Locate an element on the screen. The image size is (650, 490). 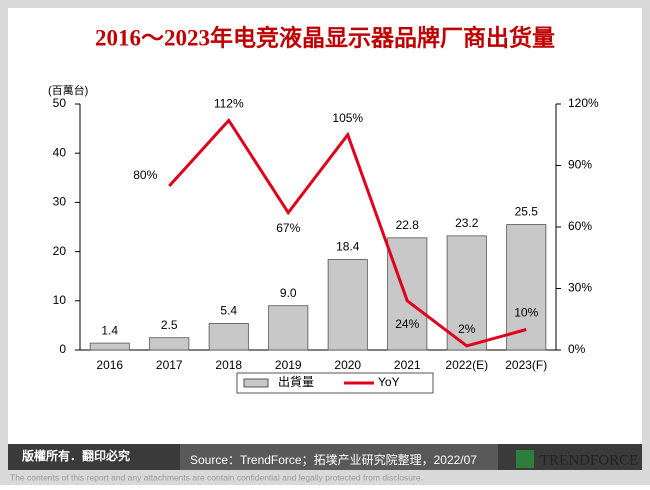
bar-value-label: 22.8 is located at coordinates (408, 225).